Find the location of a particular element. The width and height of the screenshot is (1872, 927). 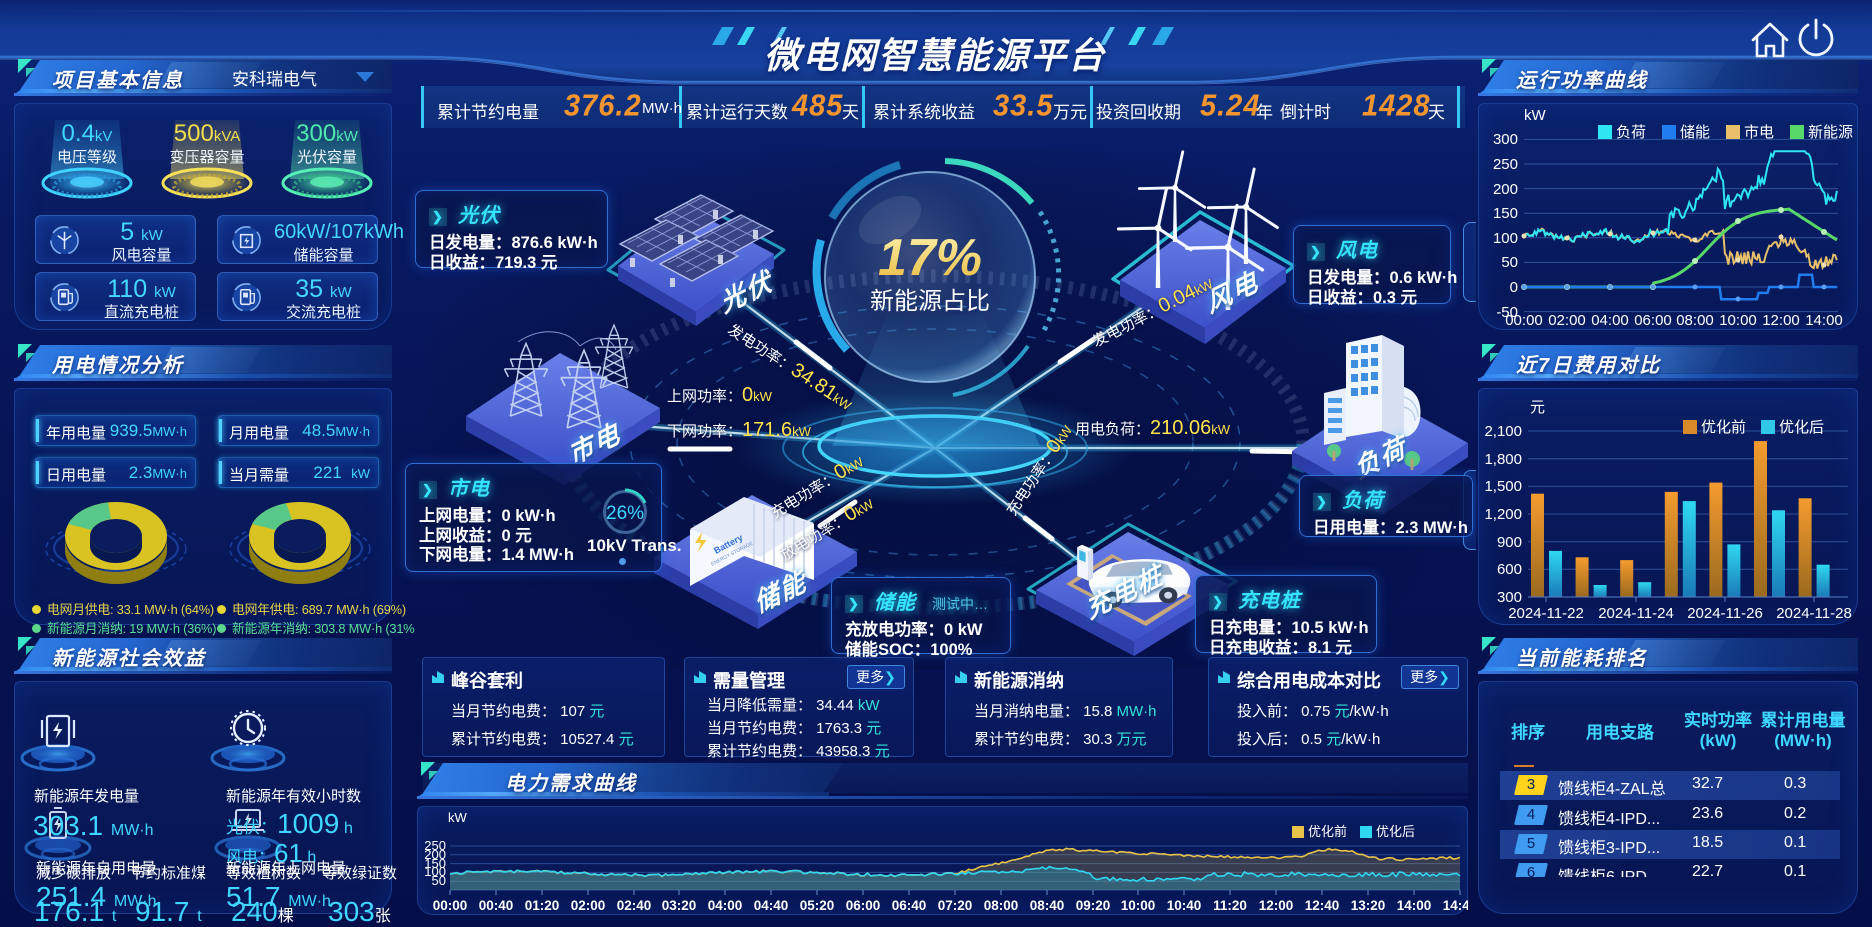

svg-text: 2024-11-28 is located at coordinates (1814, 613).